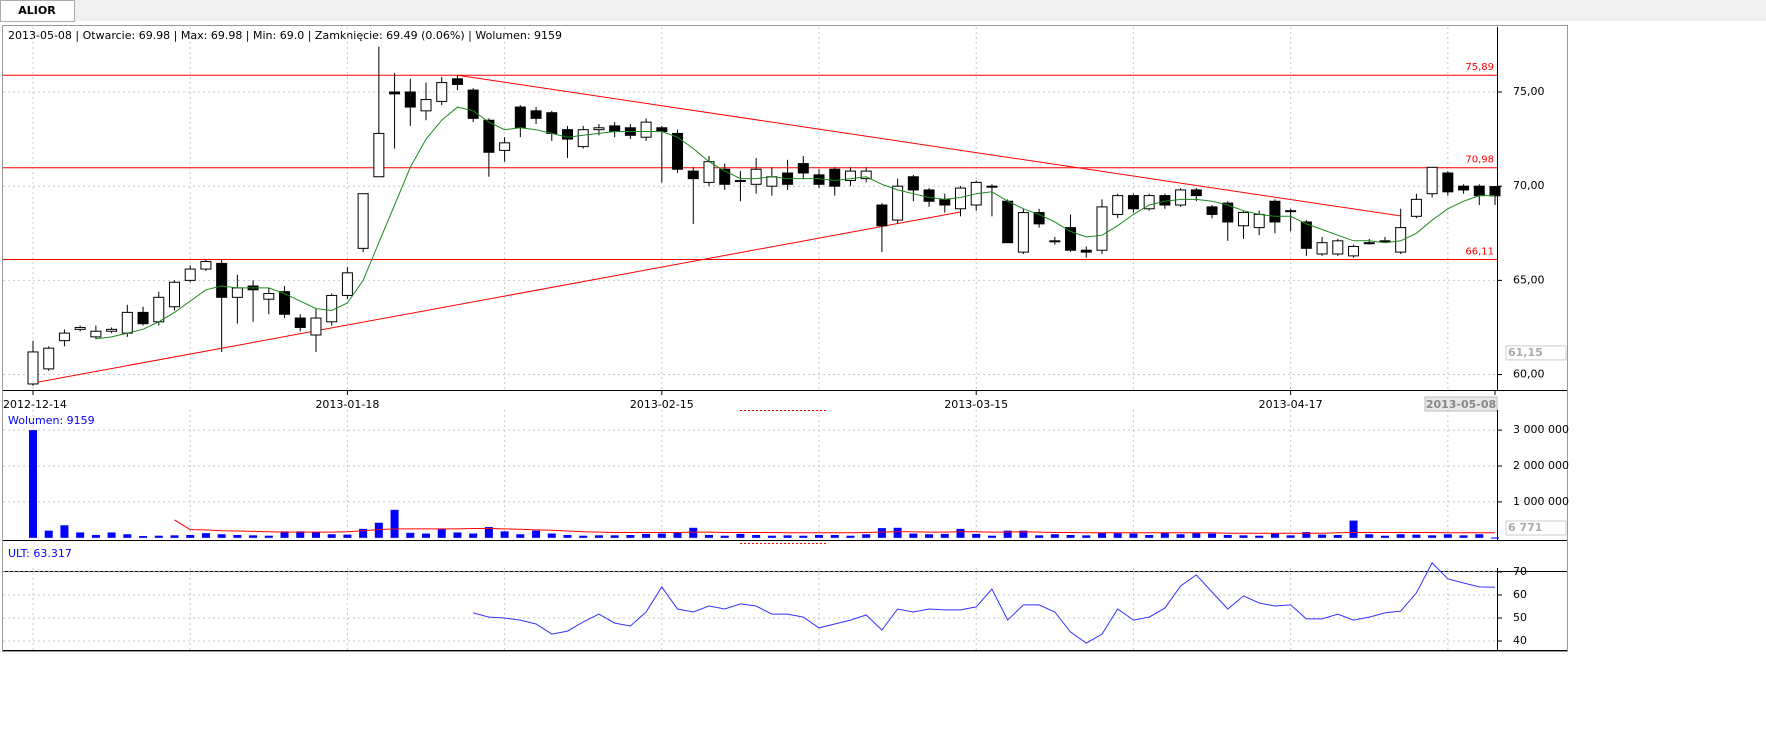 Image resolution: width=1766 pixels, height=735 pixels. I want to click on y-tick-label: 2 000 000, so click(1541, 465).